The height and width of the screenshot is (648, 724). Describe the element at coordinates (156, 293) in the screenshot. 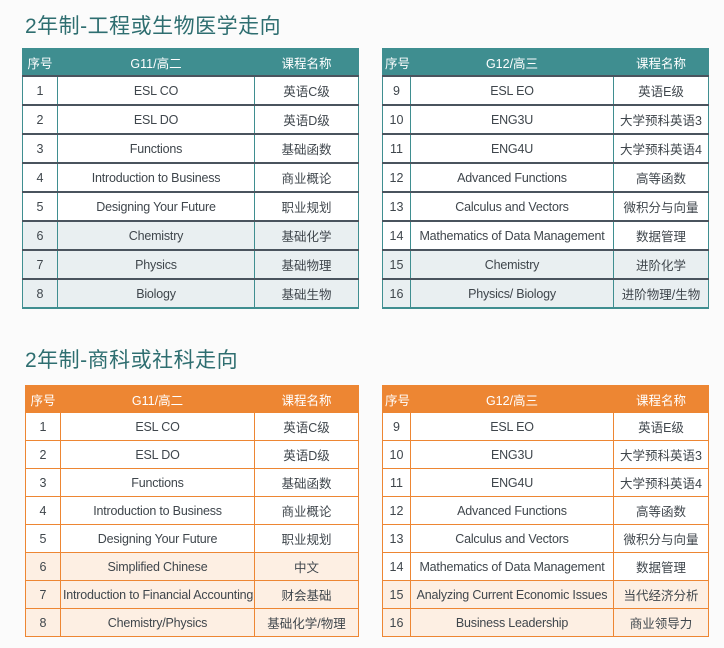

I see `course-title-cell: Biology` at that location.